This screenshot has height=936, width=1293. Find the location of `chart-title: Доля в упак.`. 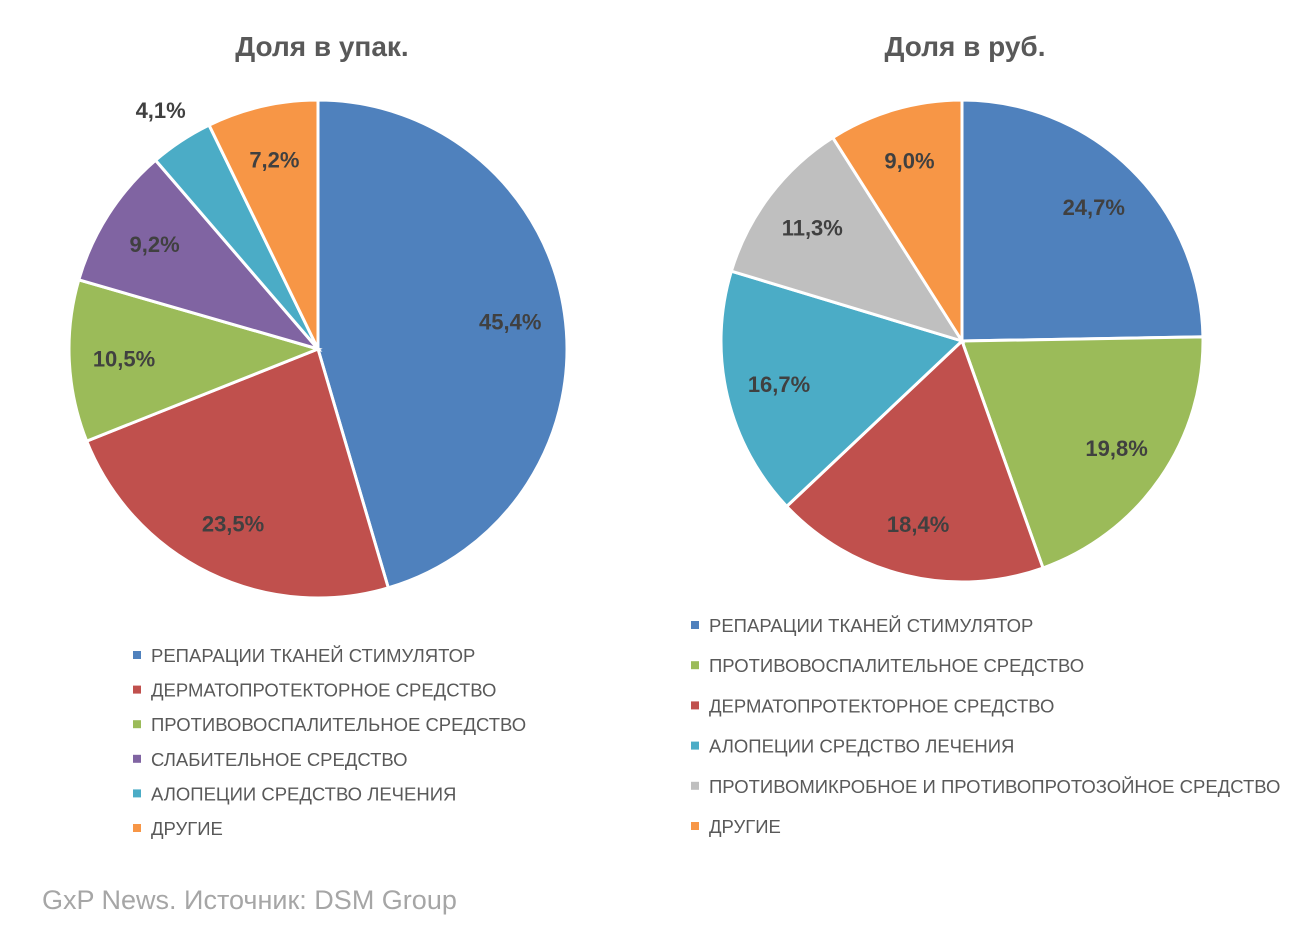

chart-title: Доля в упак. is located at coordinates (321, 46).